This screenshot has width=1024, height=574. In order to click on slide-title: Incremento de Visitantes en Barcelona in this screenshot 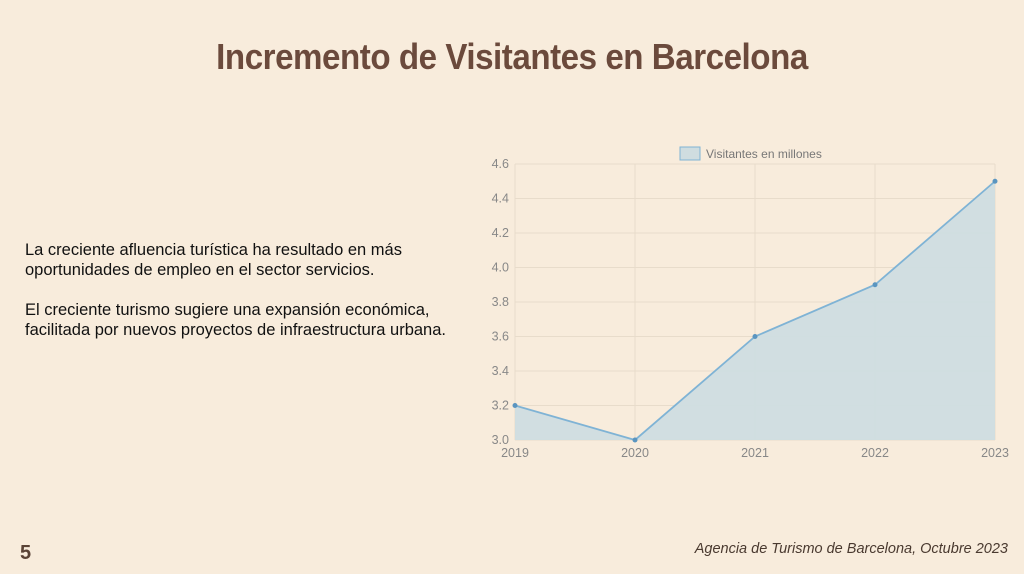, I will do `click(512, 56)`.